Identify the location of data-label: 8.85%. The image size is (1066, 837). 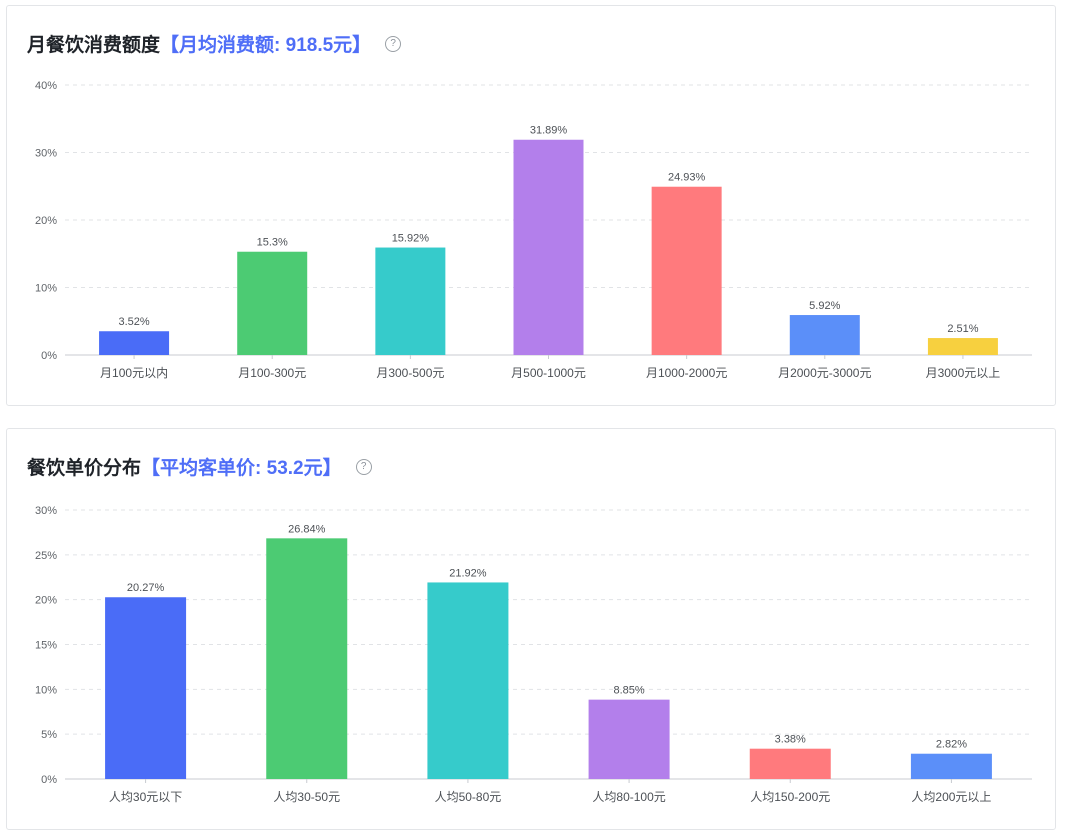
(628, 691).